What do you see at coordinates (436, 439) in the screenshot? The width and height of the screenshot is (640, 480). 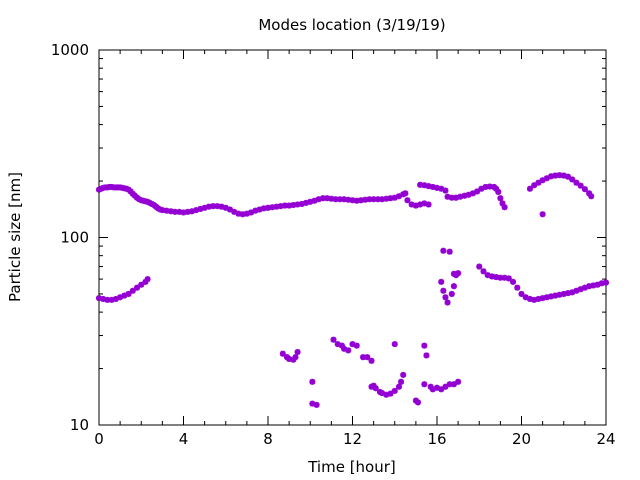 I see `x-tick-label: 16` at bounding box center [436, 439].